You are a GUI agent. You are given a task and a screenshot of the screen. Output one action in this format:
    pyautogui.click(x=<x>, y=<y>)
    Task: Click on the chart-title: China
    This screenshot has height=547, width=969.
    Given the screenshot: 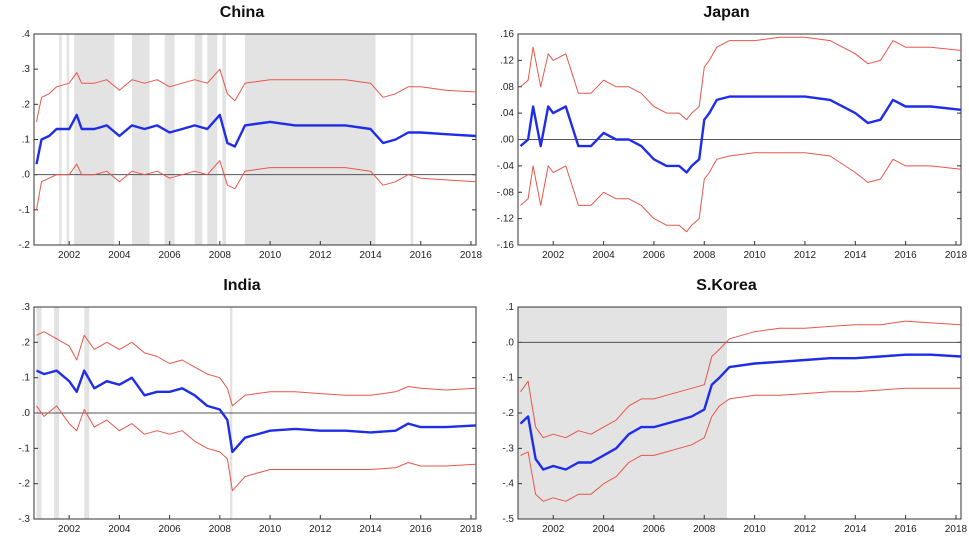 What is the action you would take?
    pyautogui.click(x=242, y=12)
    